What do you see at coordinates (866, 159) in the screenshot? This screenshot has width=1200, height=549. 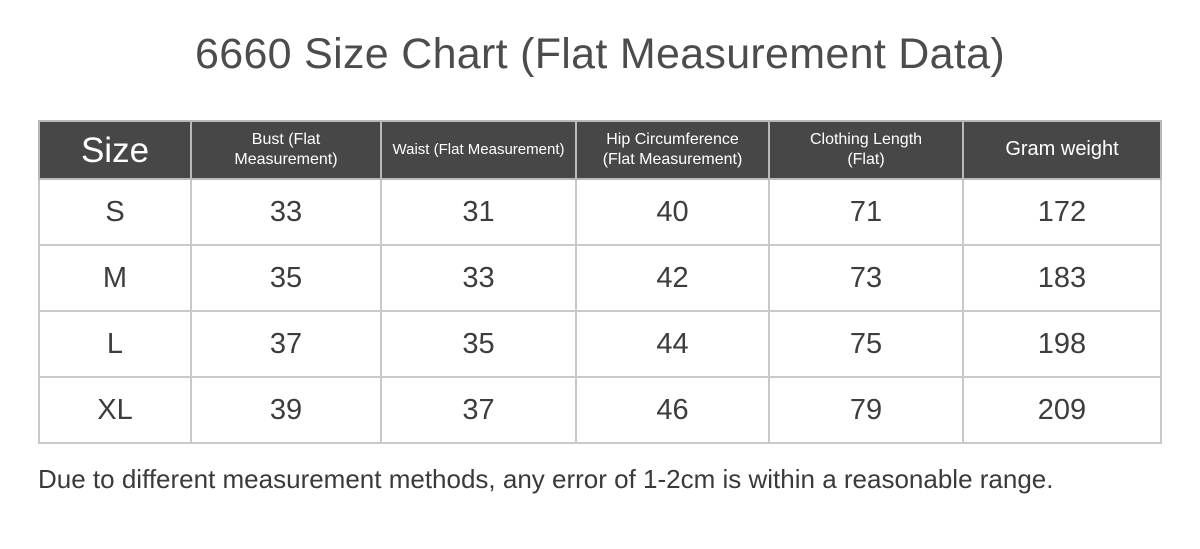 I see `header-label: (Flat)` at bounding box center [866, 159].